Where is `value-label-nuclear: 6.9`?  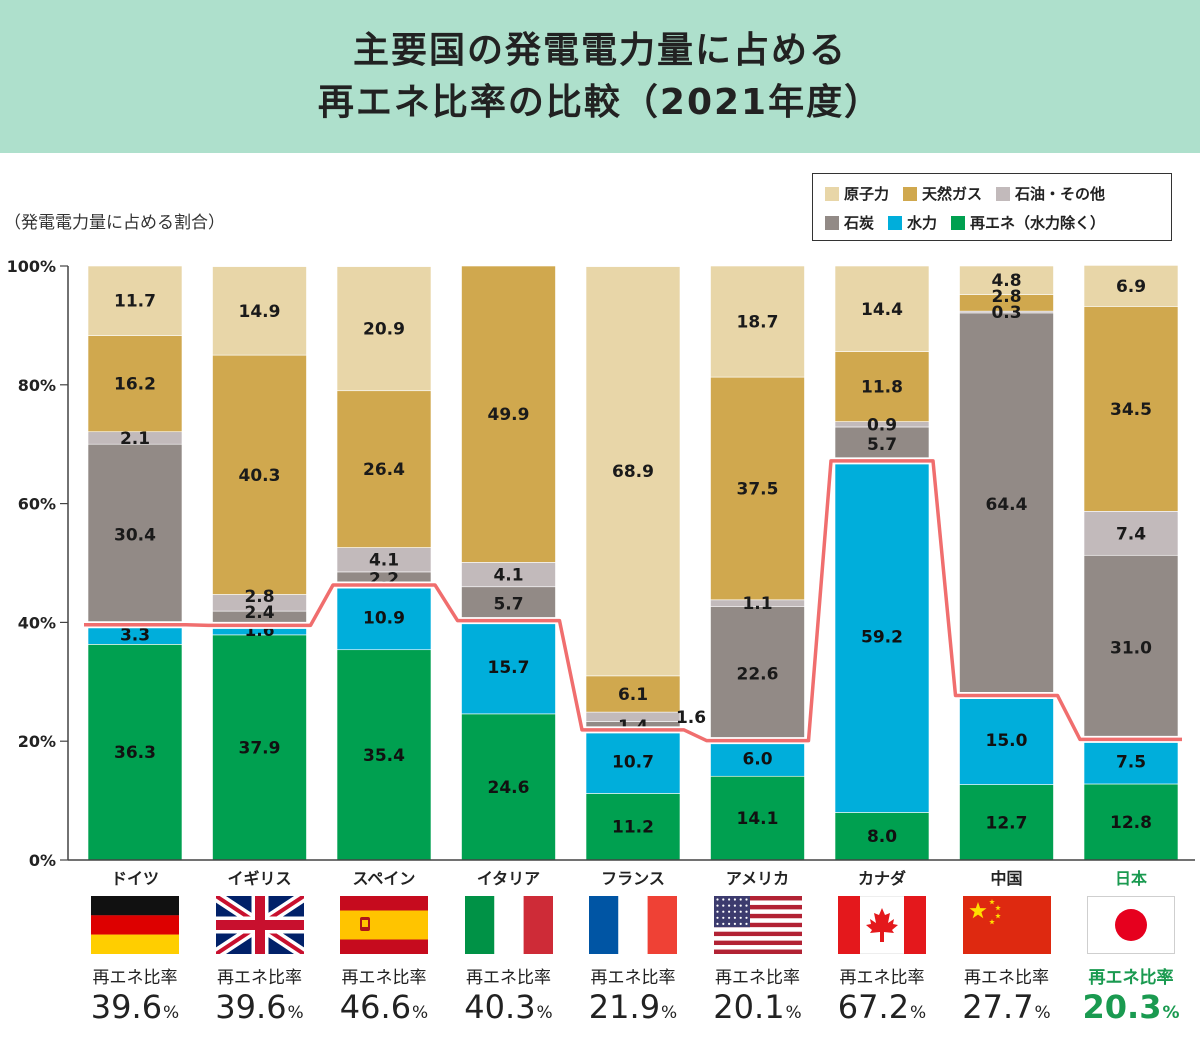 value-label-nuclear: 6.9 is located at coordinates (1131, 287).